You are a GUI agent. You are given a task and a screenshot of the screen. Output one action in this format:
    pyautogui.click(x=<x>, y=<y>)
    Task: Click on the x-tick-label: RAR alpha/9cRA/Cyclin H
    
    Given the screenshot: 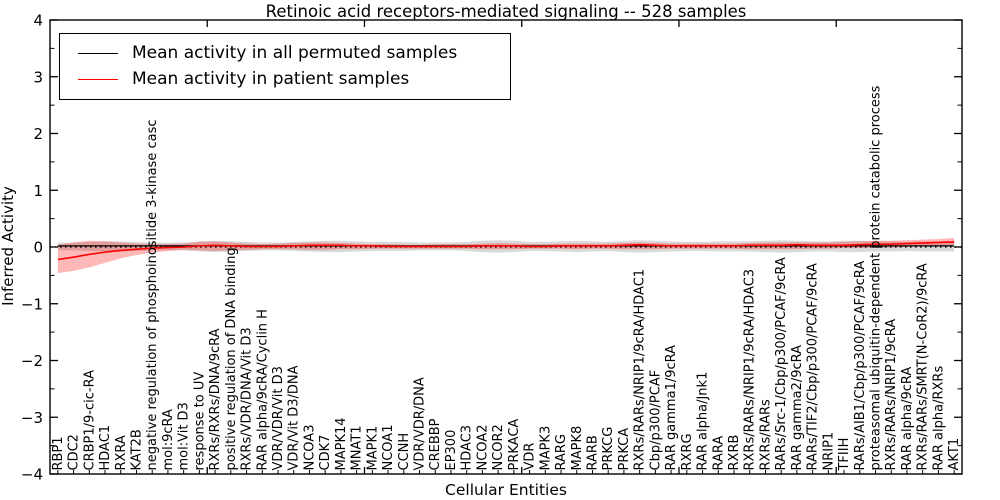 What is the action you would take?
    pyautogui.click(x=262, y=389)
    